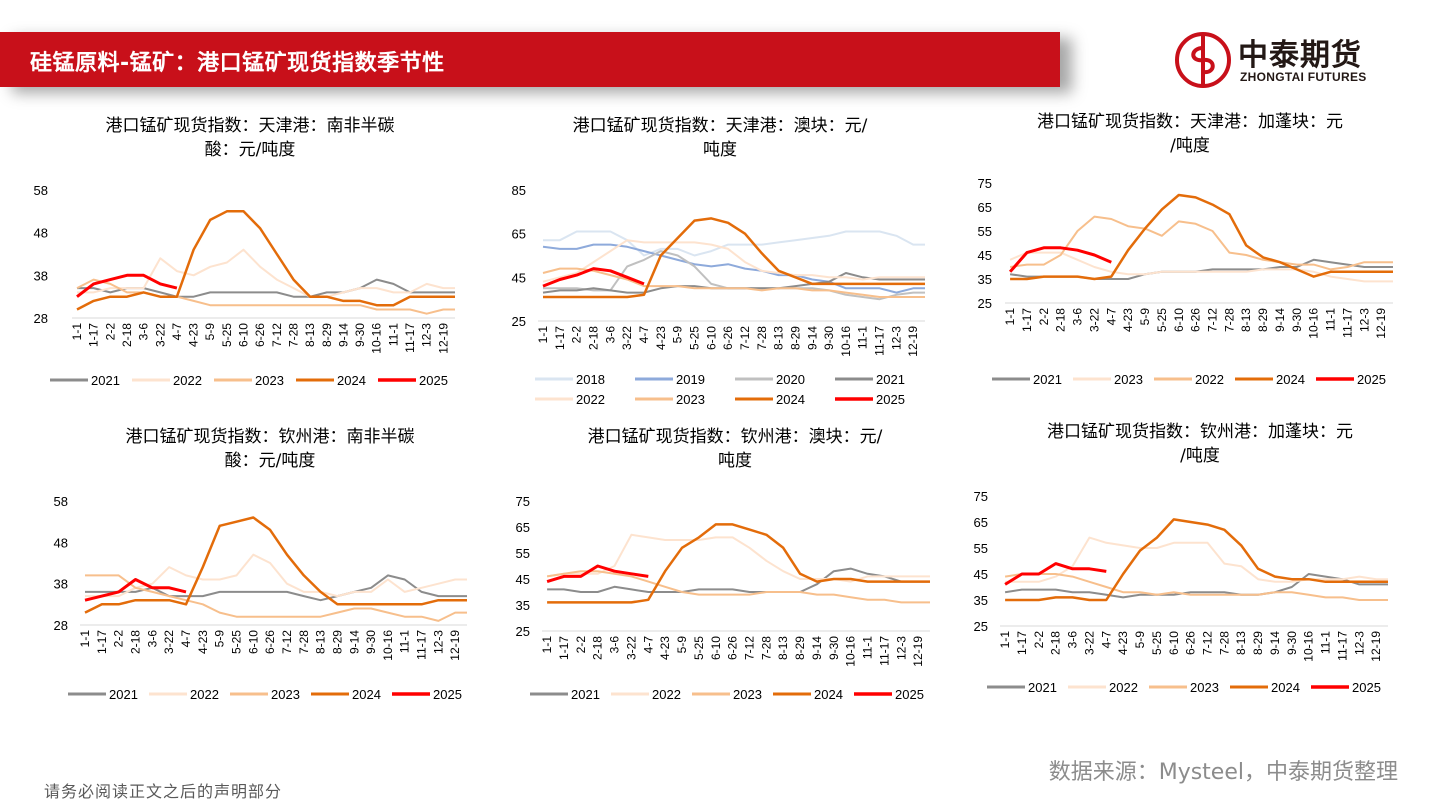  I want to click on series-line-2024, so click(734, 258).